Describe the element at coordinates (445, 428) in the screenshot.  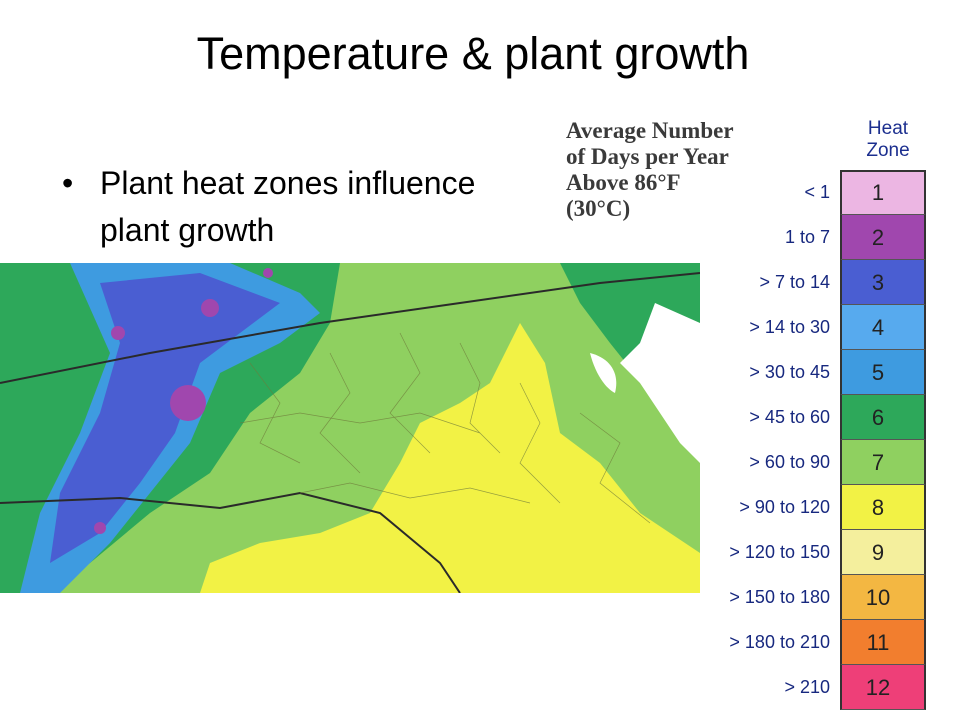
I see `county-lines` at that location.